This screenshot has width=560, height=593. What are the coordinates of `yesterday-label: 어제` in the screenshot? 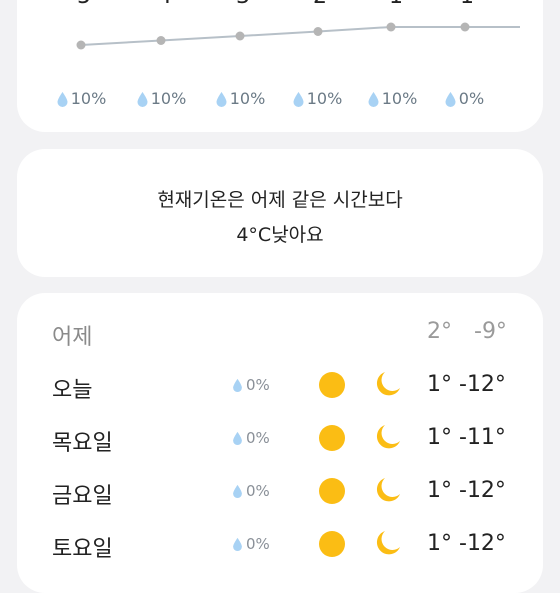 It's located at (72, 337).